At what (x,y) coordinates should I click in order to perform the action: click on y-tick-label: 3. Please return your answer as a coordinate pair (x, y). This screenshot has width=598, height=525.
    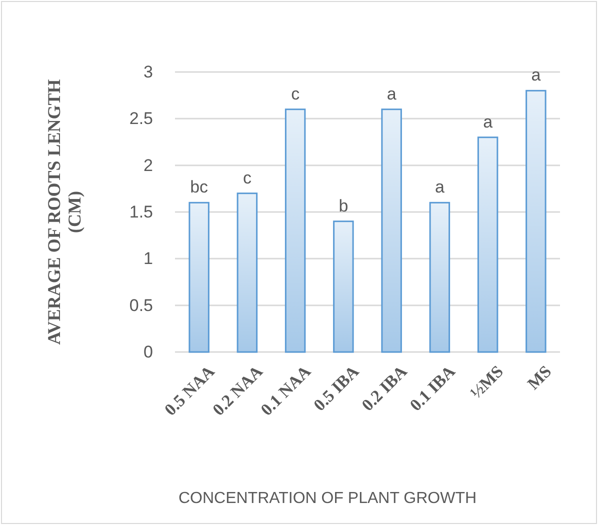
    Looking at the image, I should click on (148, 72).